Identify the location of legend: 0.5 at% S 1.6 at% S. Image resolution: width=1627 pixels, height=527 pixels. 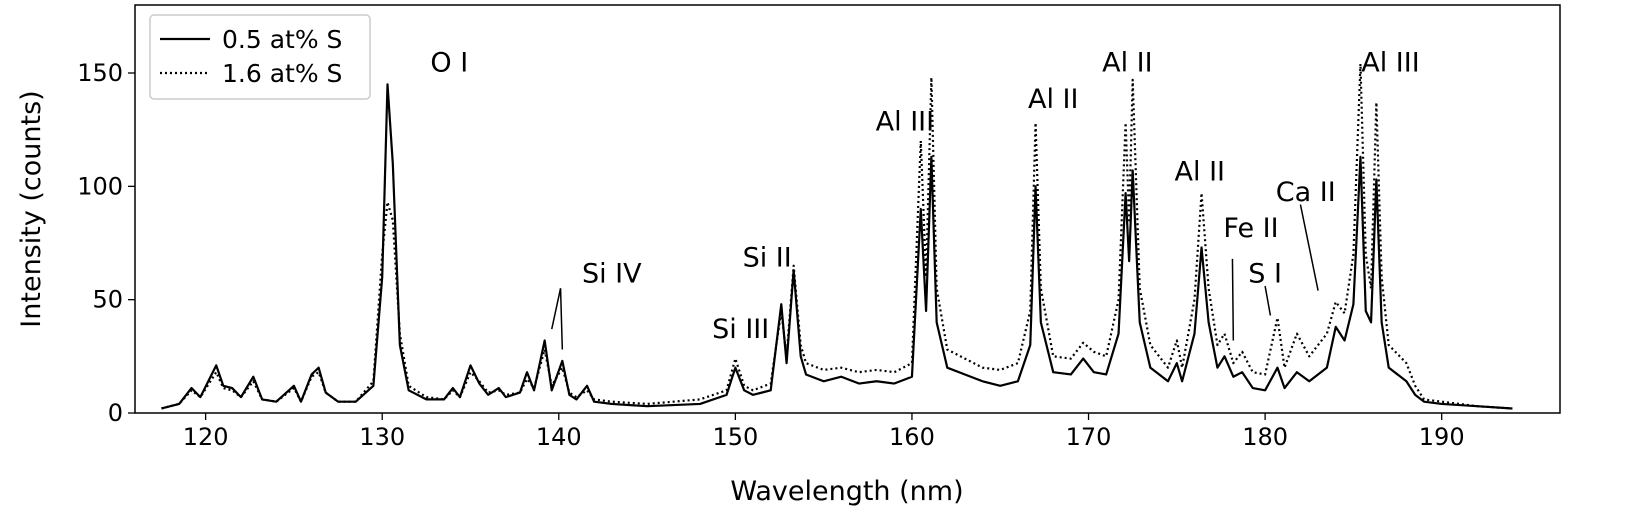
(260, 57).